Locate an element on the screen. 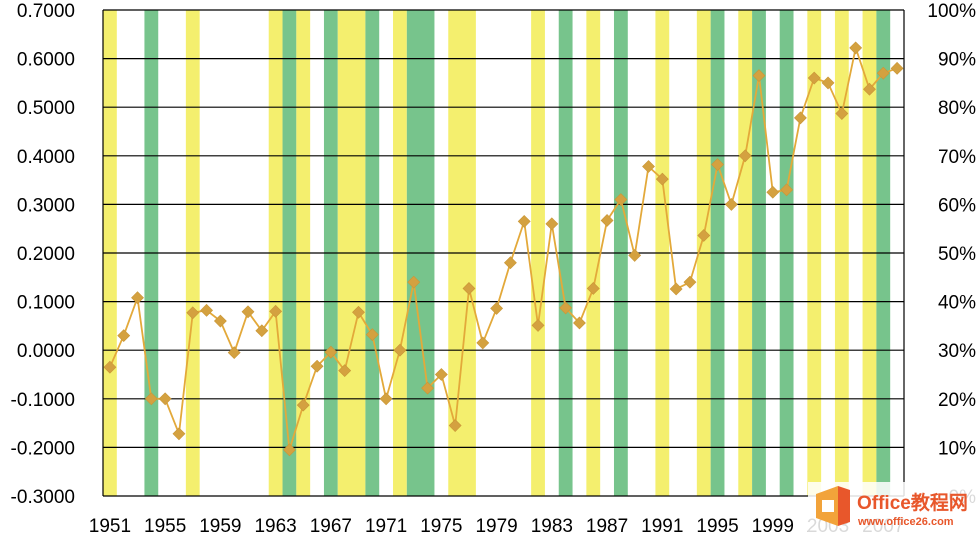 The height and width of the screenshot is (536, 980). data-point-2008 is located at coordinates (897, 68).